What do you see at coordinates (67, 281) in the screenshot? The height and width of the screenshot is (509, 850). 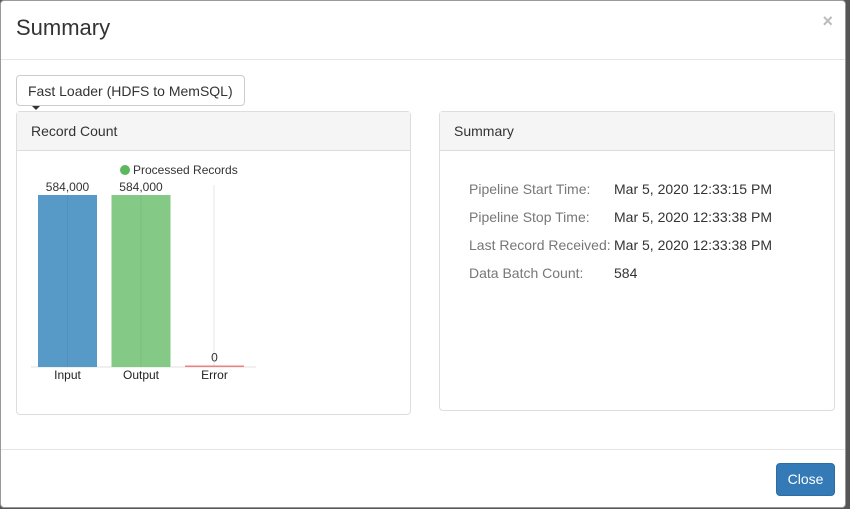 I see `bar-input` at bounding box center [67, 281].